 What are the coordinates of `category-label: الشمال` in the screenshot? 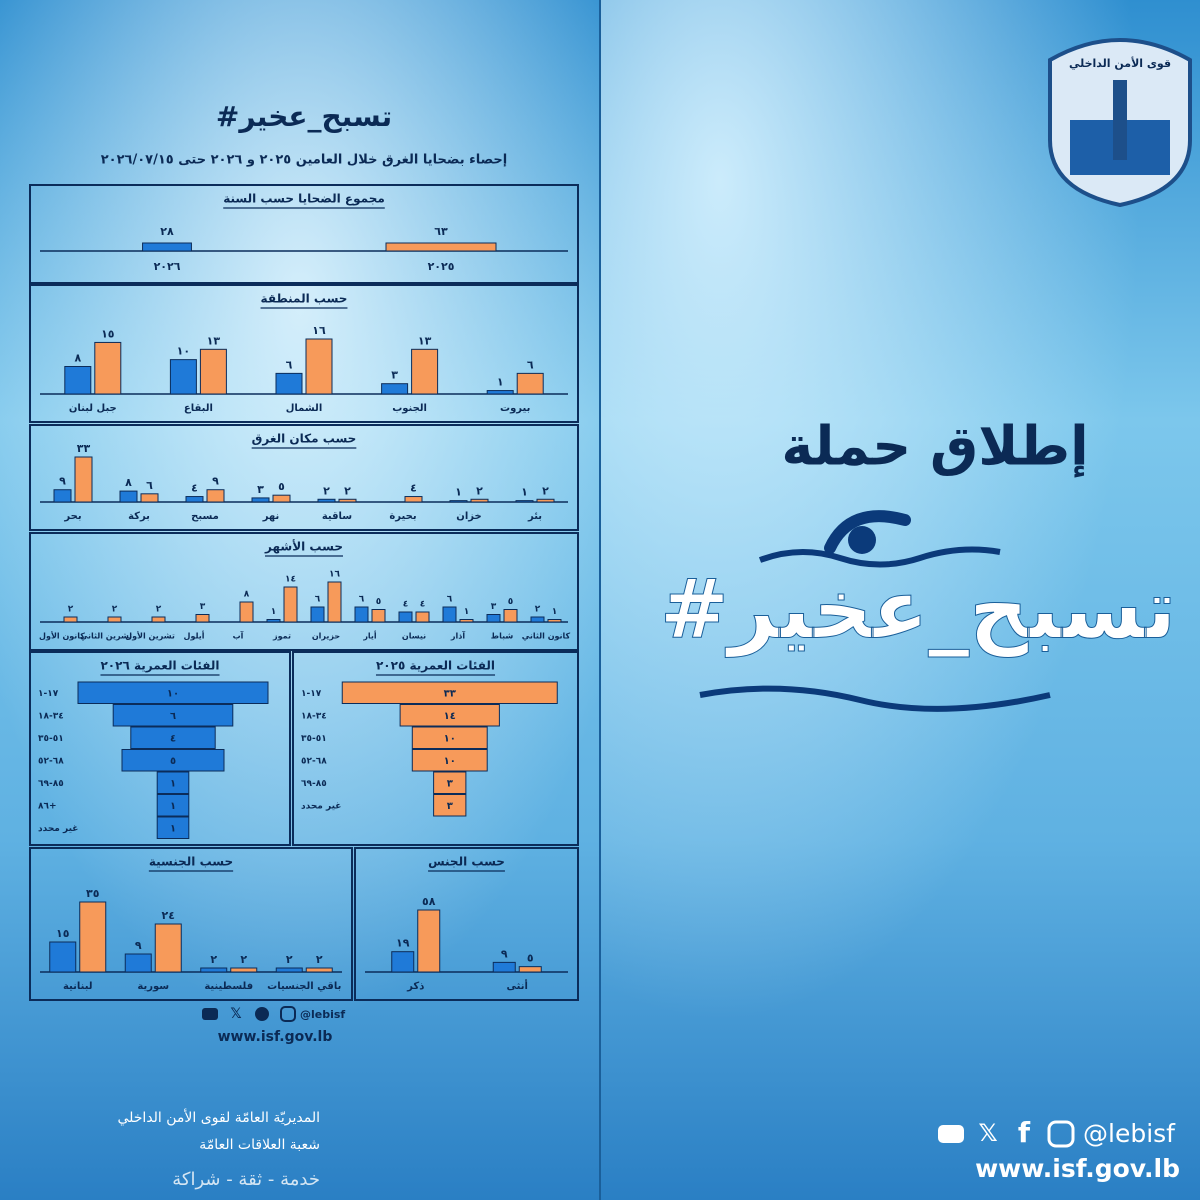 It's located at (304, 408).